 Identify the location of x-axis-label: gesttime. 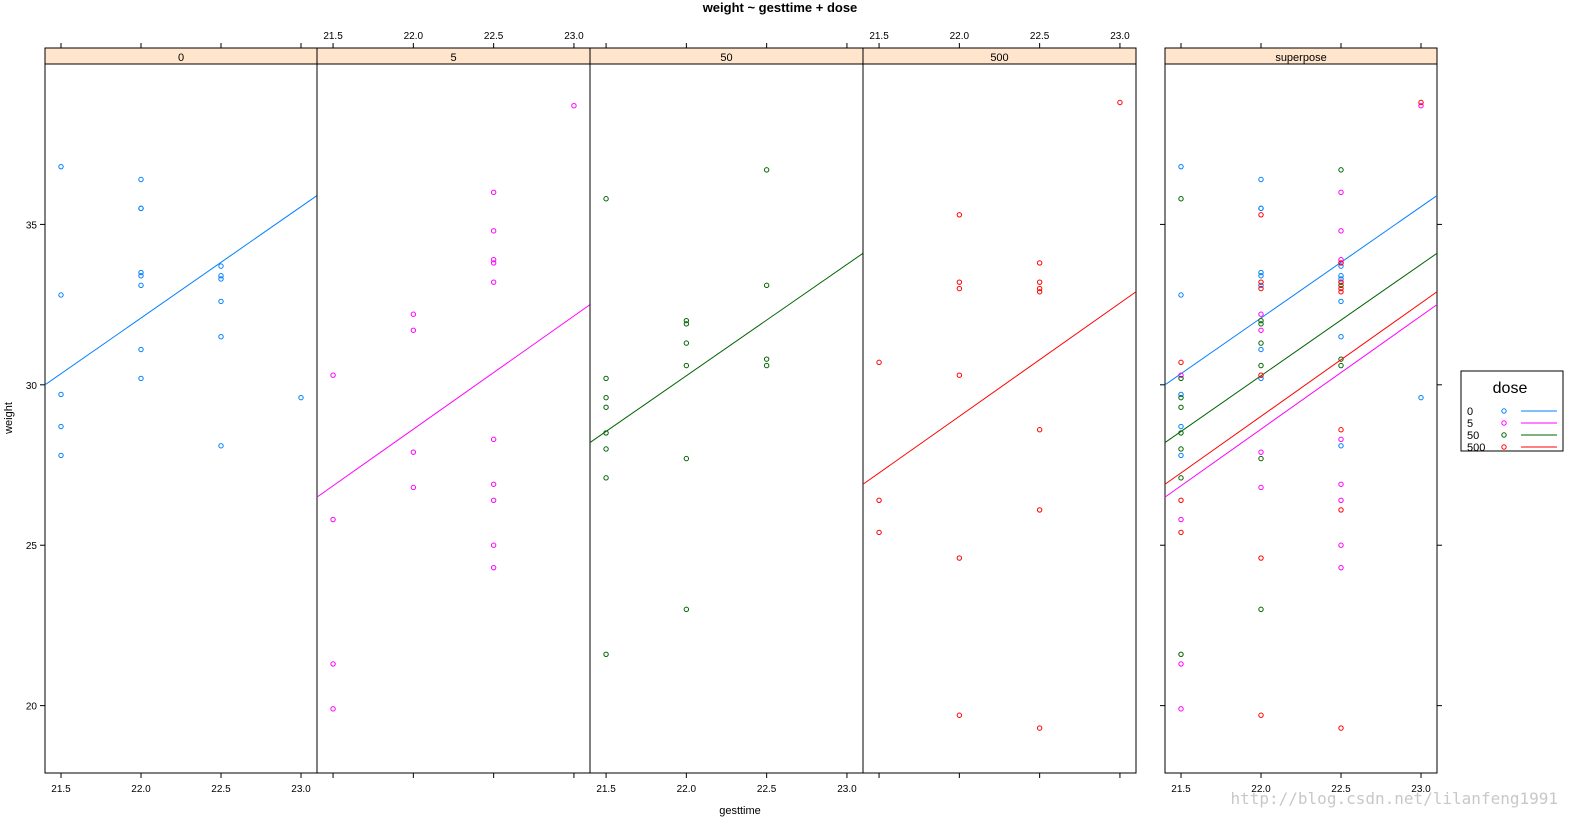
(740, 811).